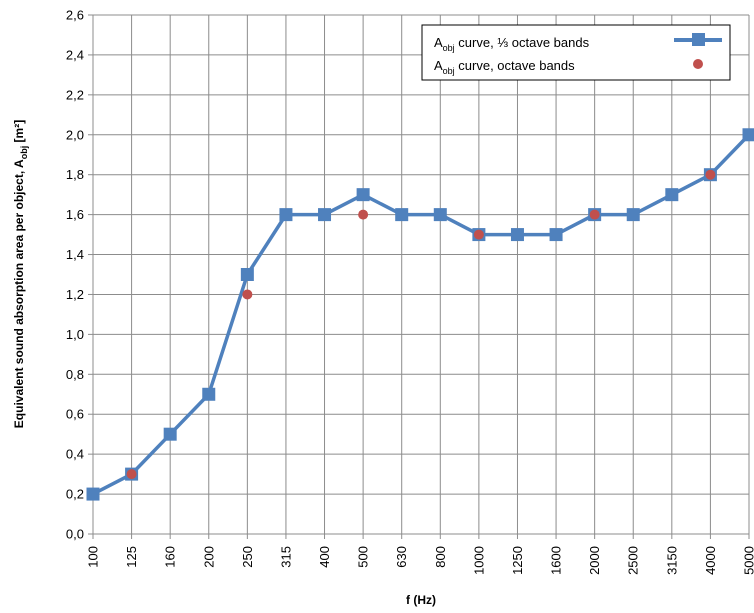 This screenshot has height=613, width=754. What do you see at coordinates (75, 134) in the screenshot?
I see `y-tick-label: 2,0` at bounding box center [75, 134].